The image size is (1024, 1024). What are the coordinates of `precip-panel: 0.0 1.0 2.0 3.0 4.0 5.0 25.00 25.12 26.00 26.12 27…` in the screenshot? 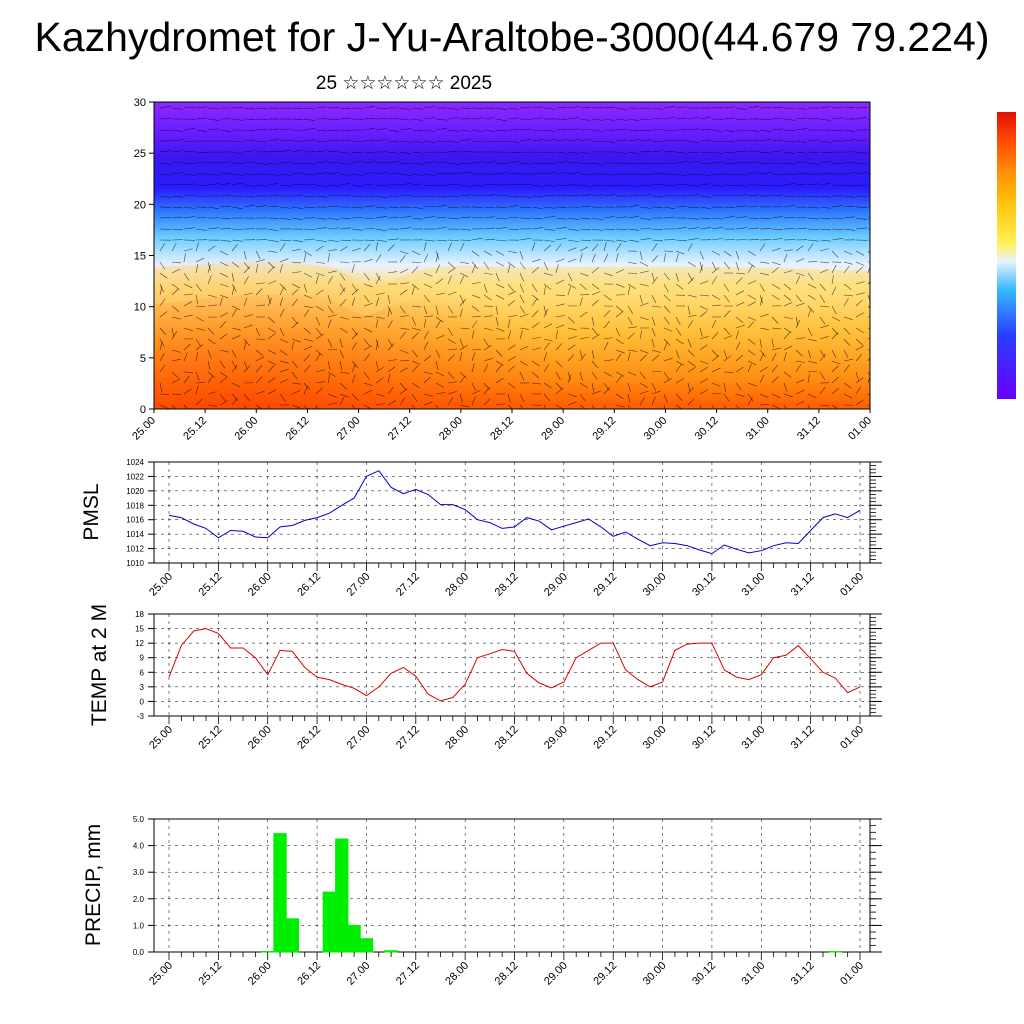 It's located at (482, 901).